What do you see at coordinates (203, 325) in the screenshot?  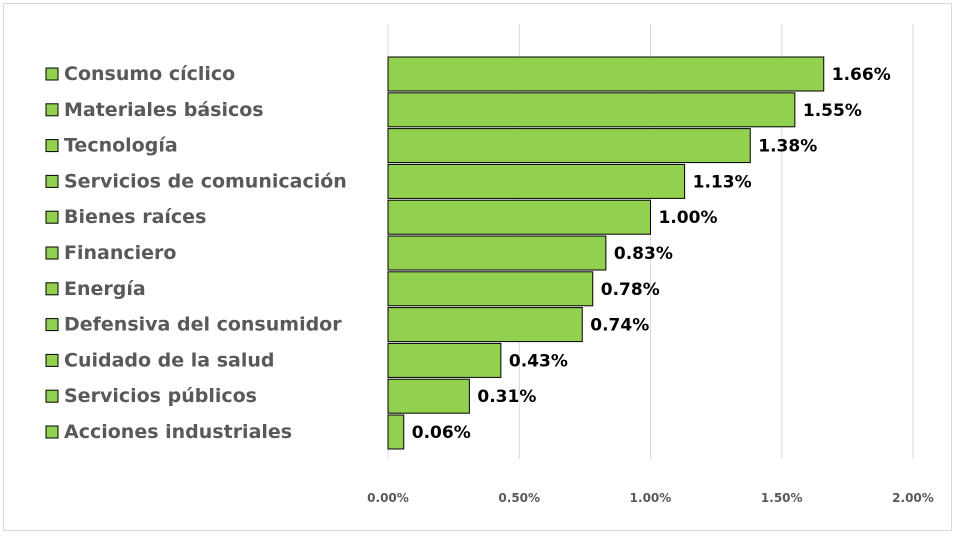 I see `category-label: Defensiva del consumidor` at bounding box center [203, 325].